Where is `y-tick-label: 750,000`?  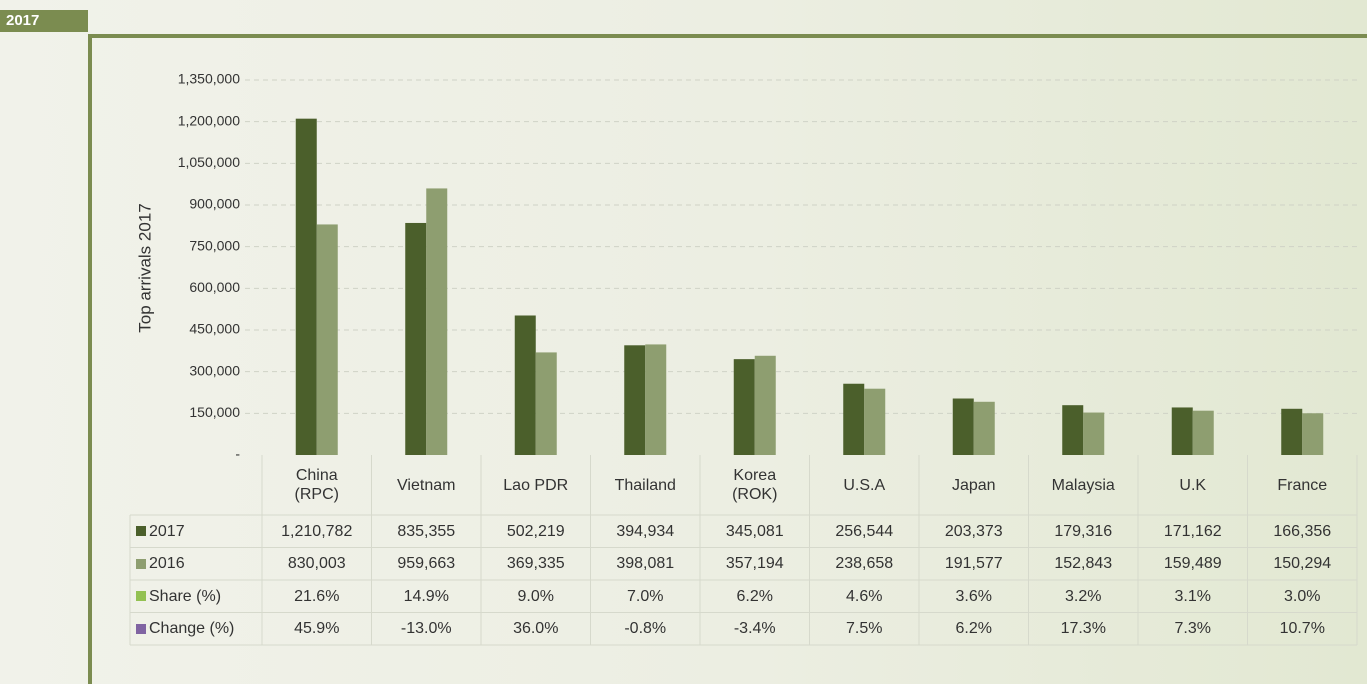 y-tick-label: 750,000 is located at coordinates (214, 245).